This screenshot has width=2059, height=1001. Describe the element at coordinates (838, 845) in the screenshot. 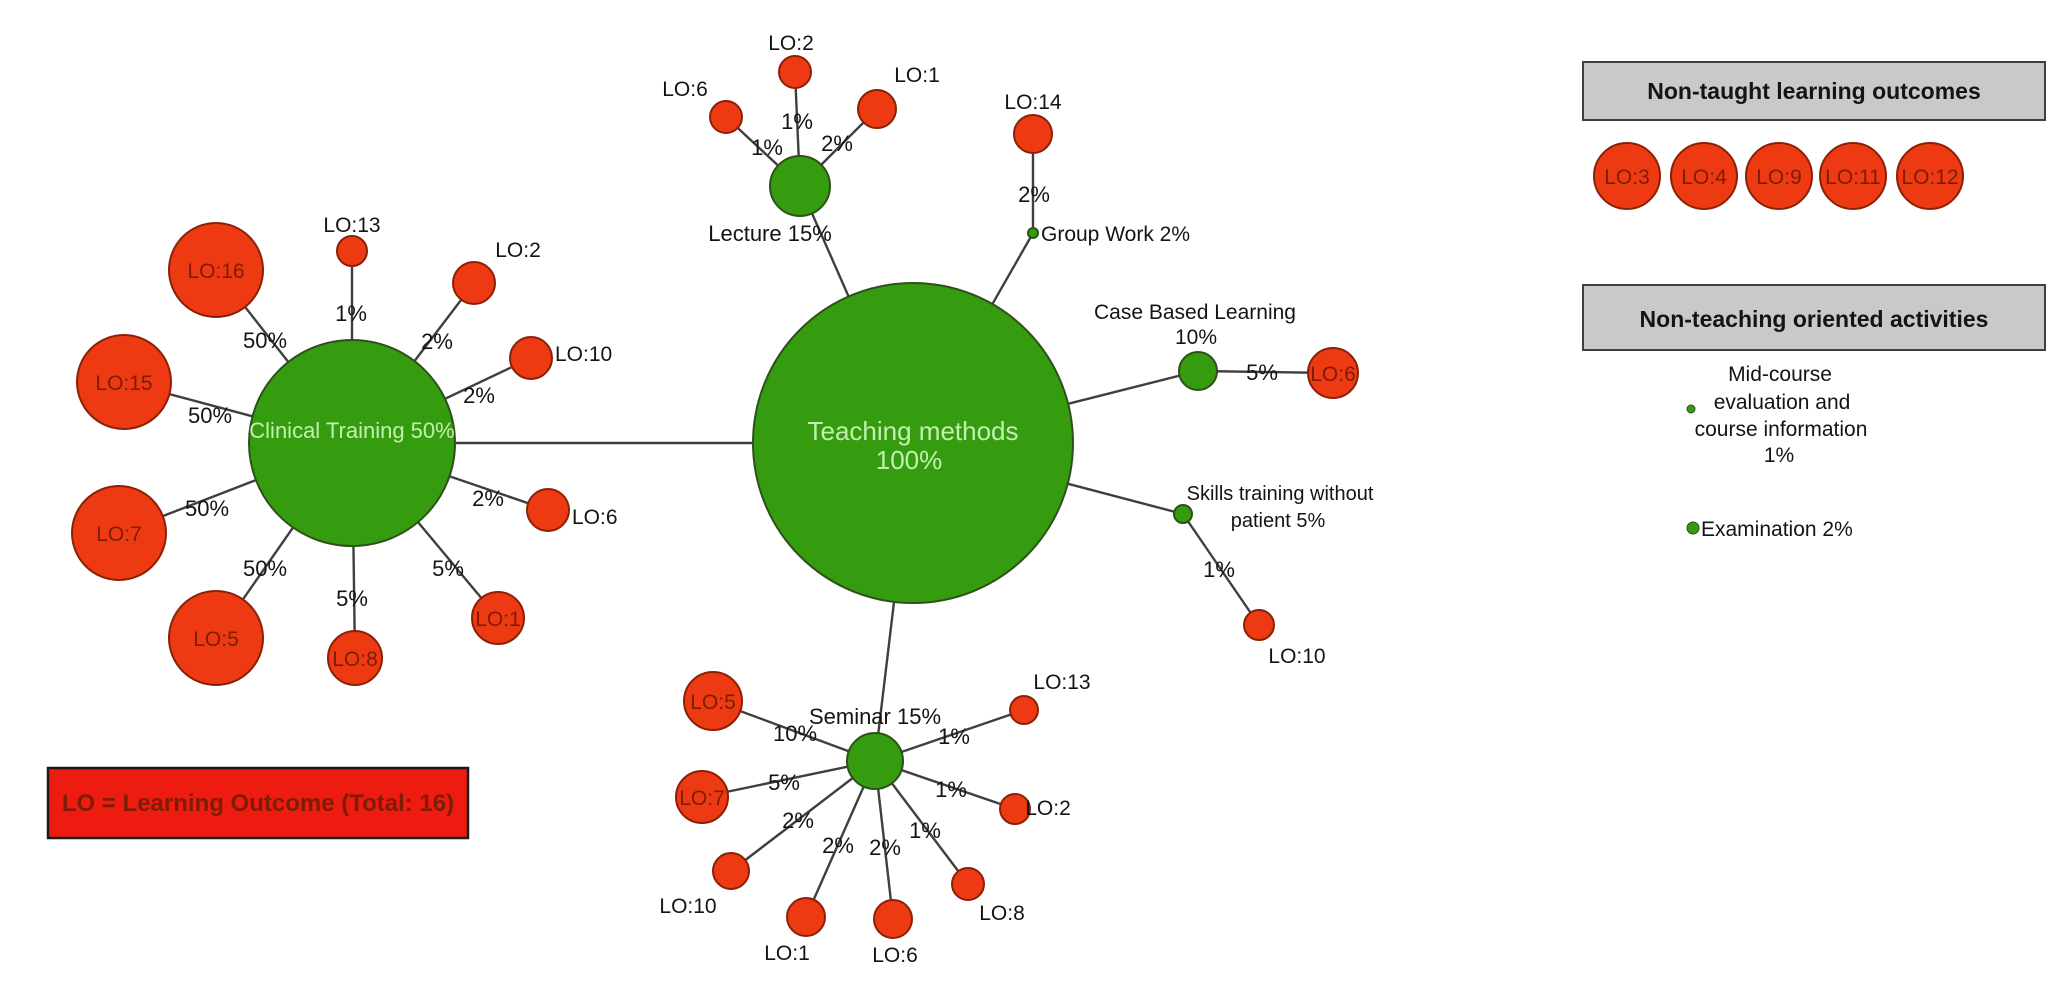

I see `edge-label-seminar-sem-lo1: 2%` at that location.